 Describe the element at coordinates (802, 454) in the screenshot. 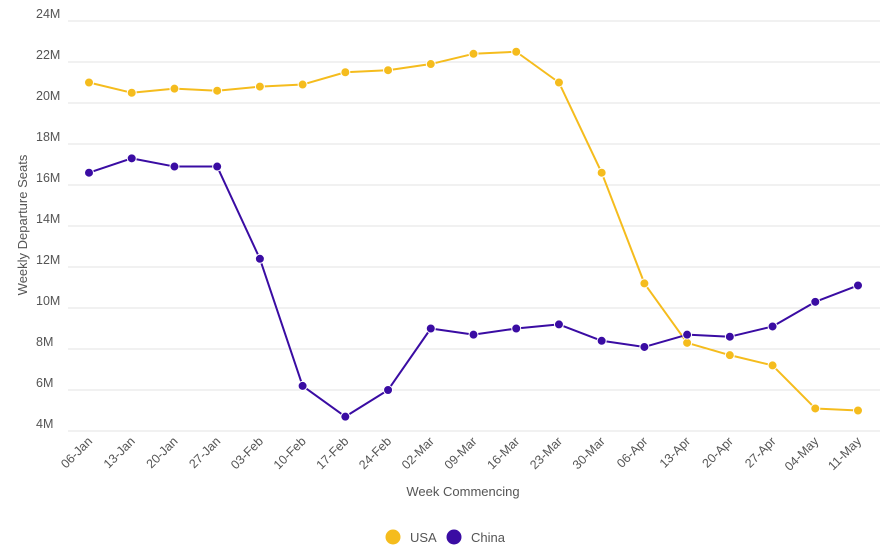

I see `x-tick-label: 04-May` at that location.